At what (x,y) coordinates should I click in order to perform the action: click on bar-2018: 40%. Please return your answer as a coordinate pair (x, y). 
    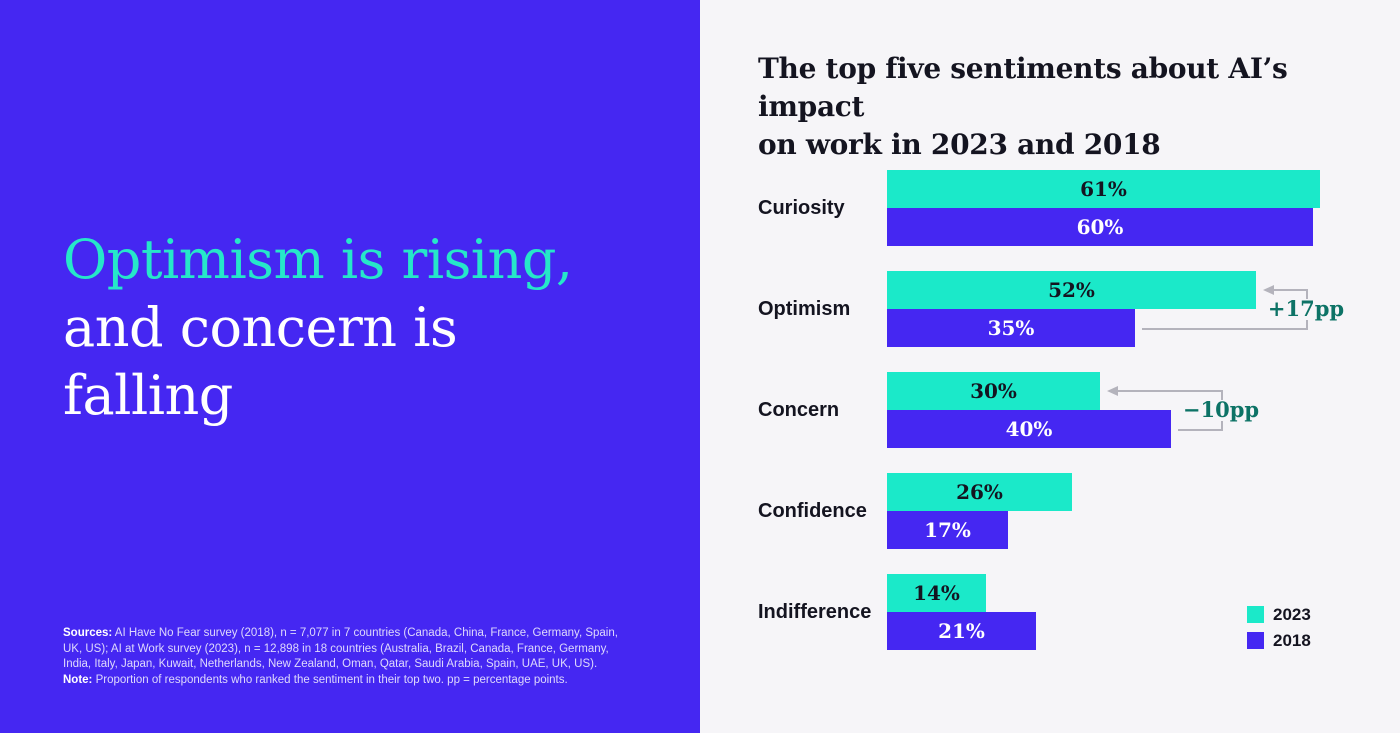
    Looking at the image, I should click on (1029, 429).